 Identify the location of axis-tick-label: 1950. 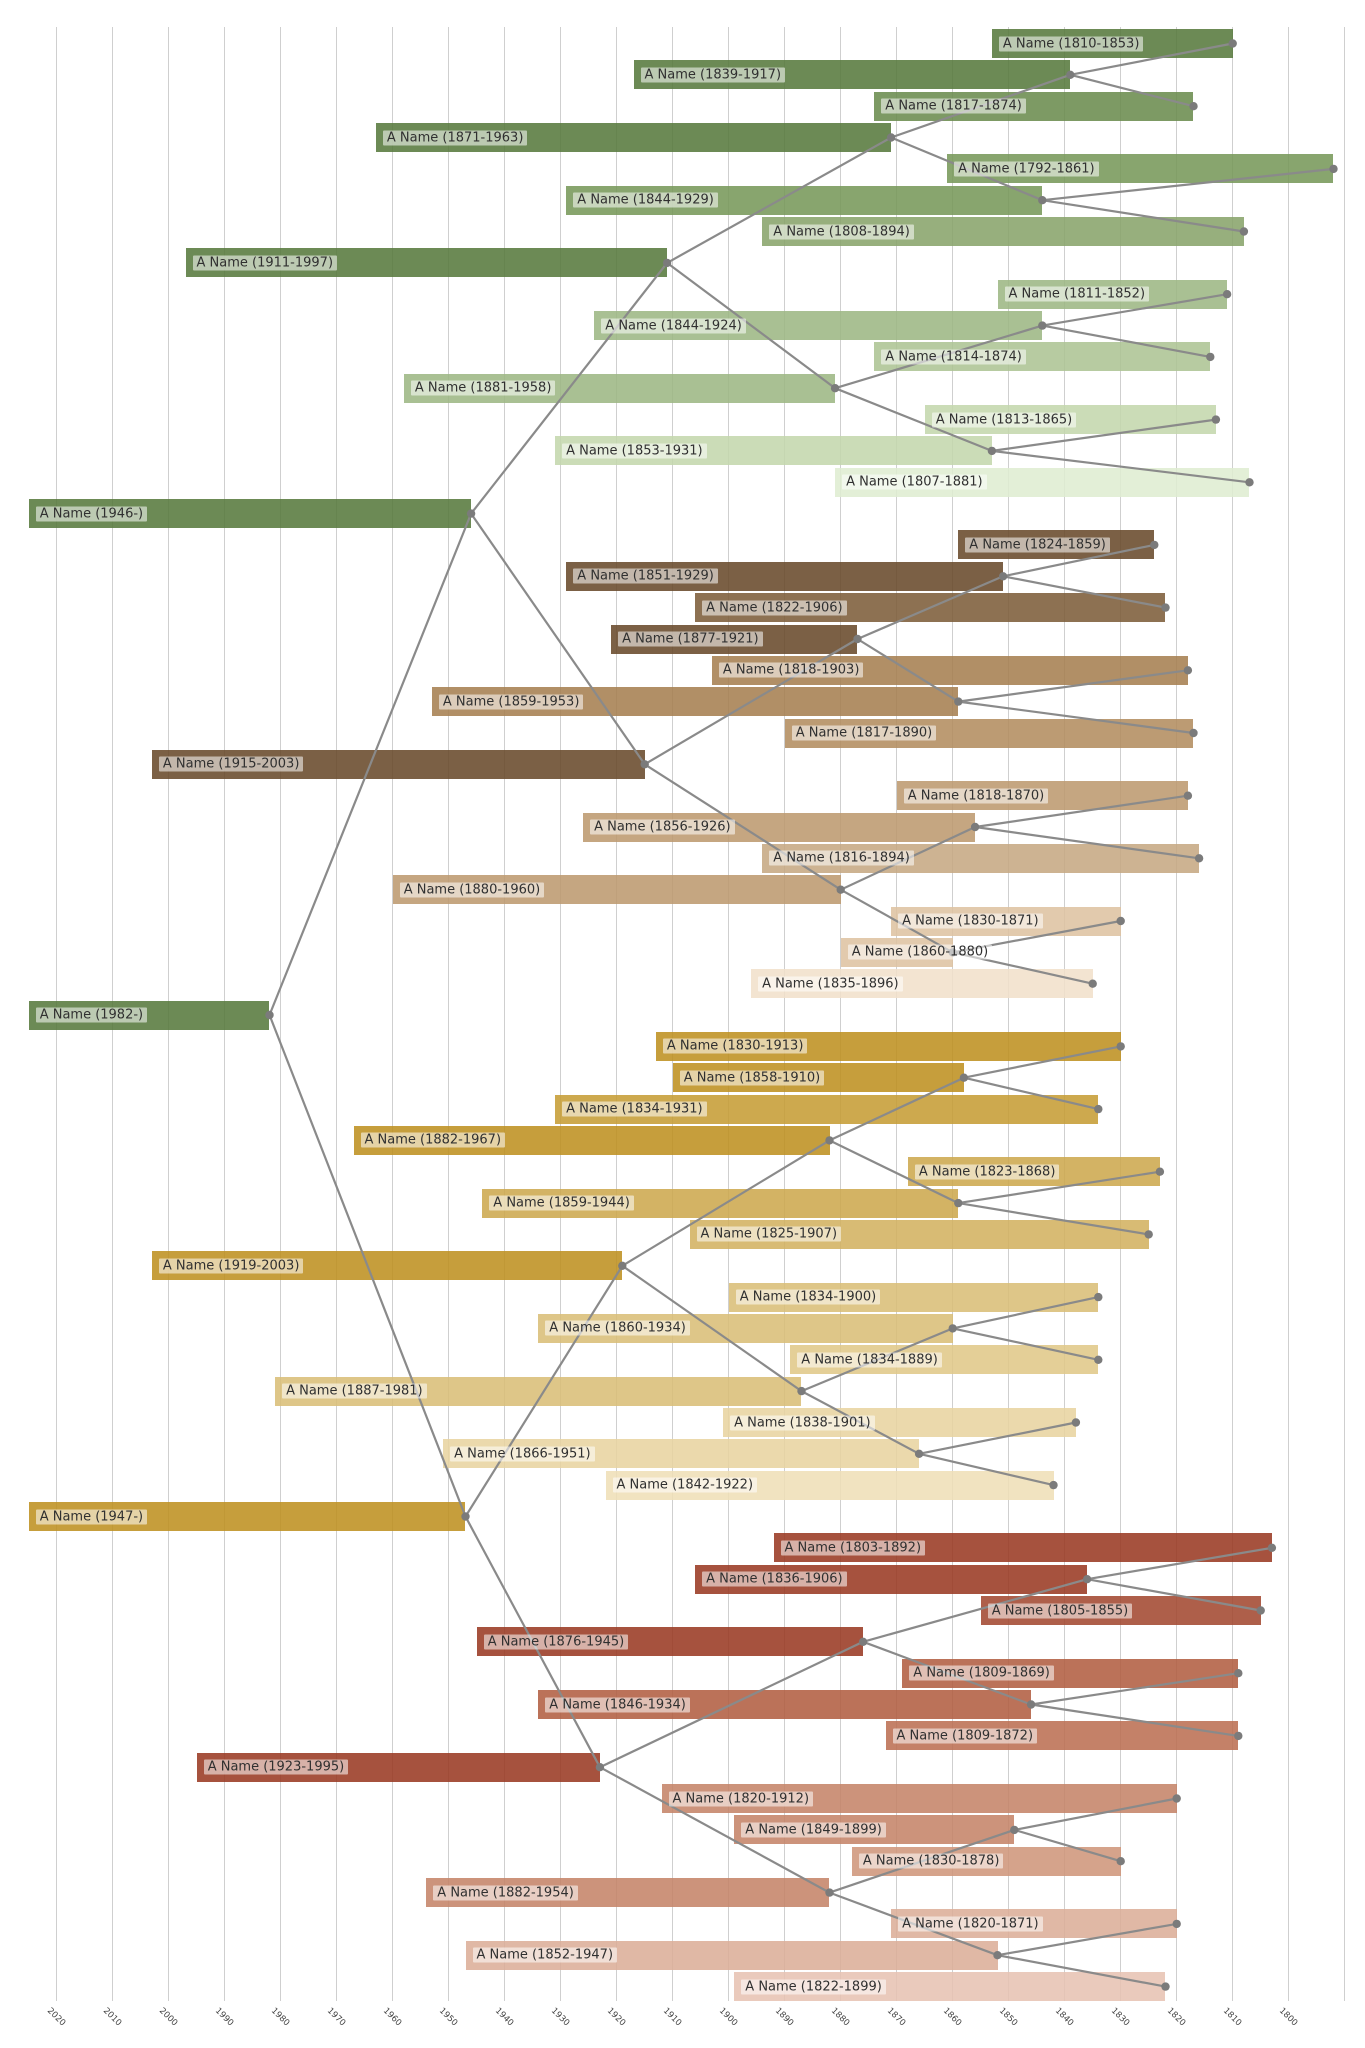
(447, 2017).